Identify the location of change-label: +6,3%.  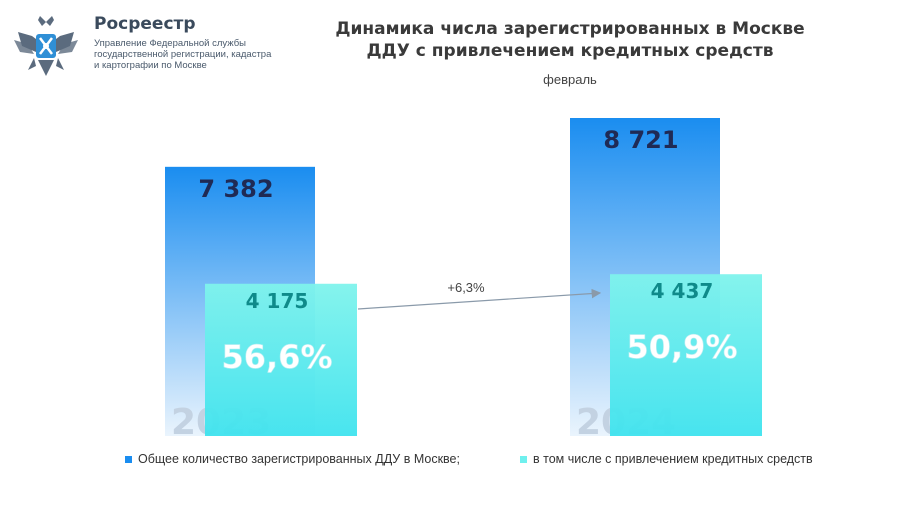
(466, 287).